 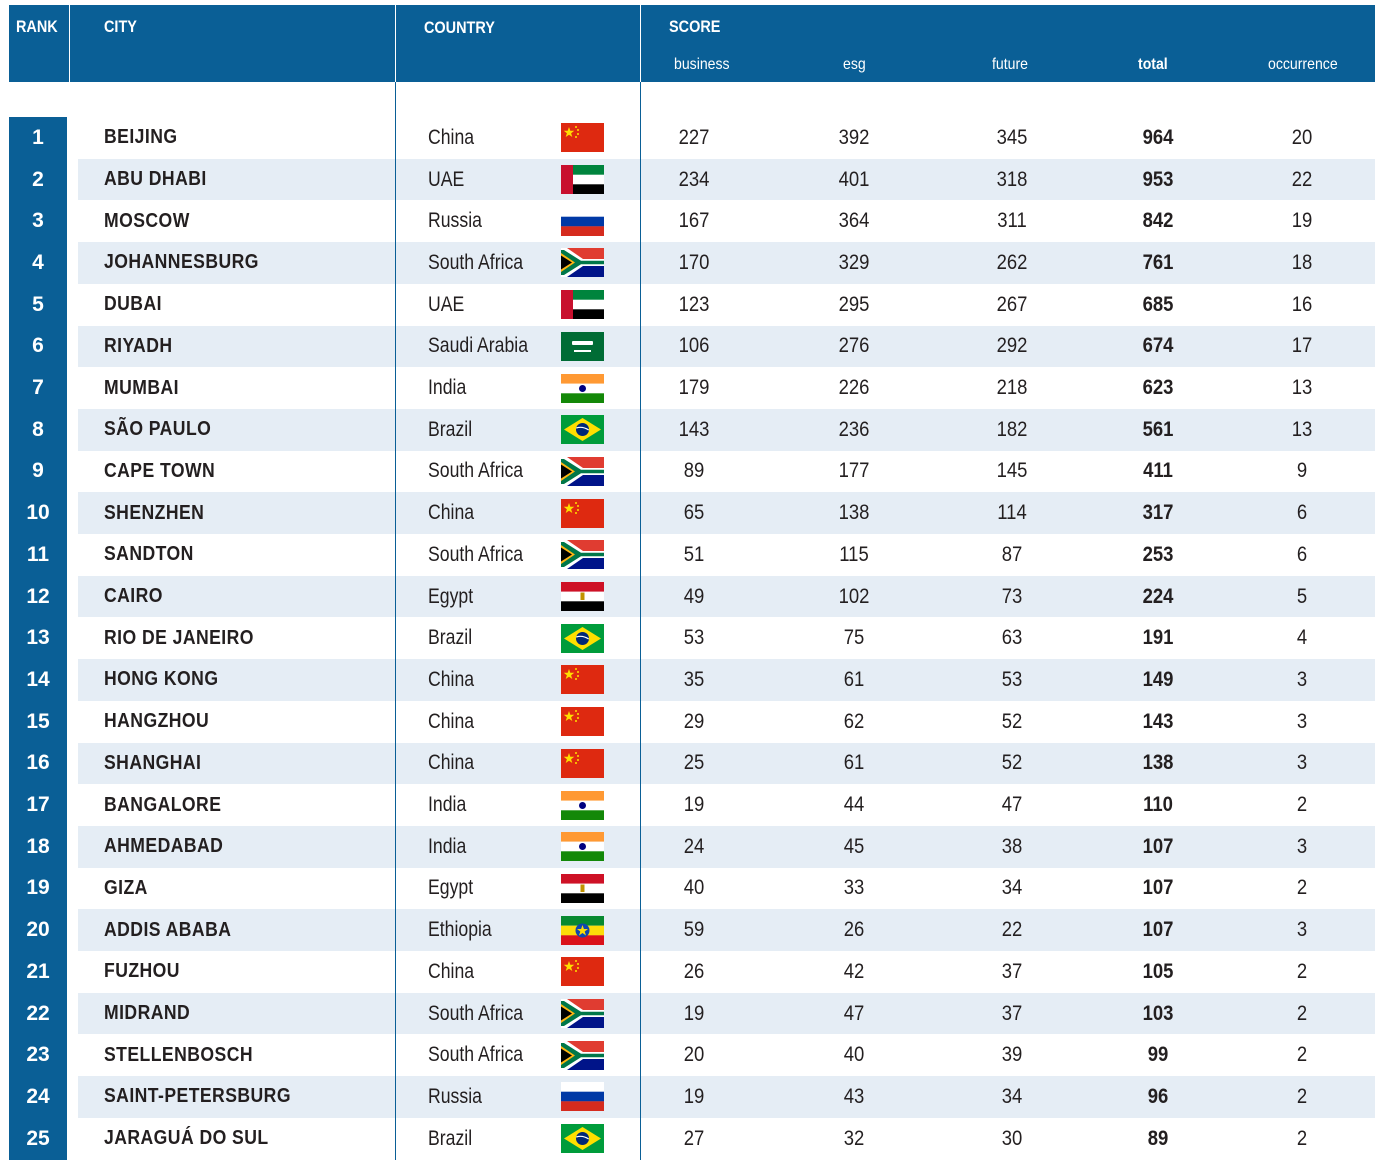 What do you see at coordinates (1158, 137) in the screenshot?
I see `total-score-cell: 964` at bounding box center [1158, 137].